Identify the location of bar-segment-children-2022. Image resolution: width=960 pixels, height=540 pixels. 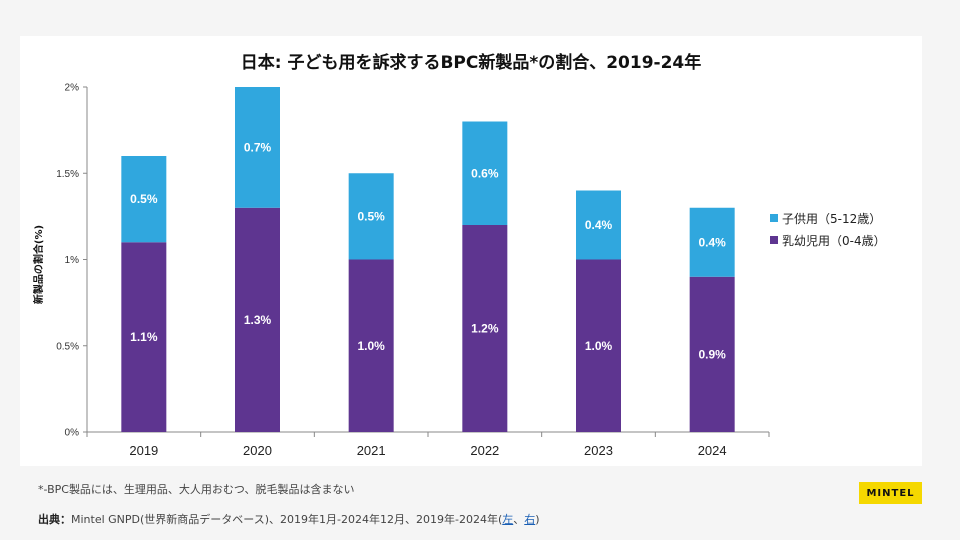
(485, 173).